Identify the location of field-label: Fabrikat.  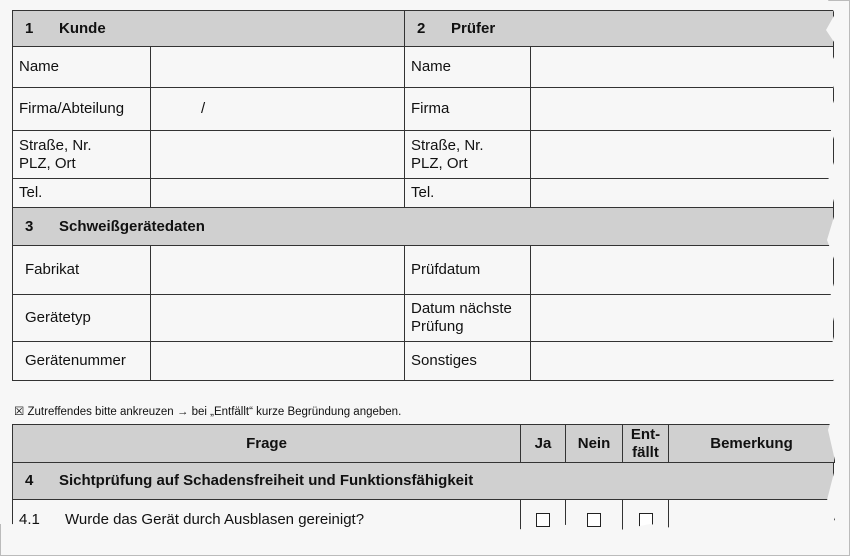
(81, 270).